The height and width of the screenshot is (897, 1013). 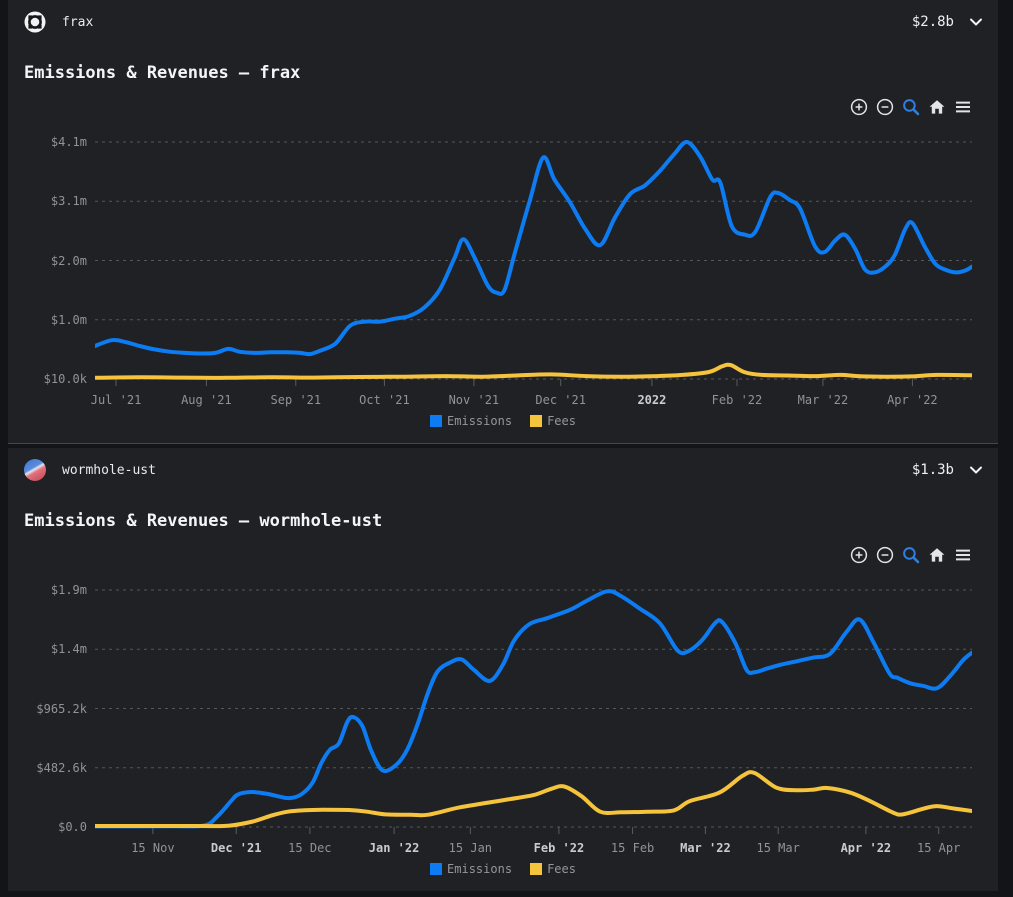 I want to click on y-axis-label: $3.1m, so click(x=68, y=201).